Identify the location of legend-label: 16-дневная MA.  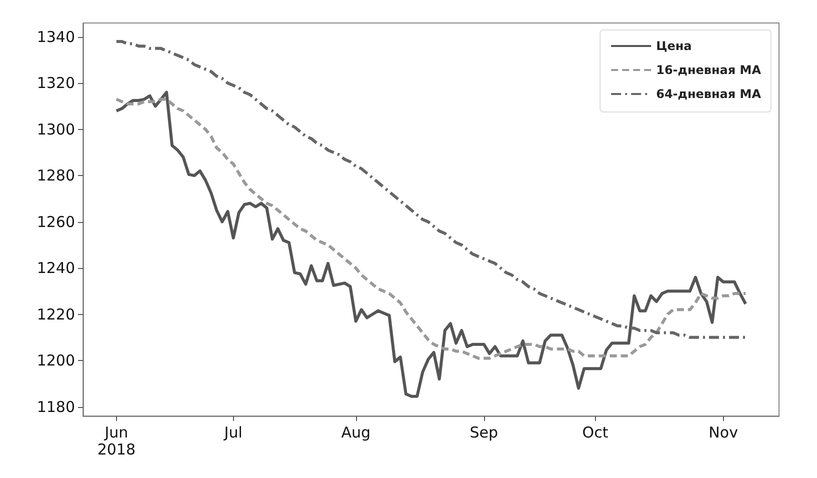
(709, 70).